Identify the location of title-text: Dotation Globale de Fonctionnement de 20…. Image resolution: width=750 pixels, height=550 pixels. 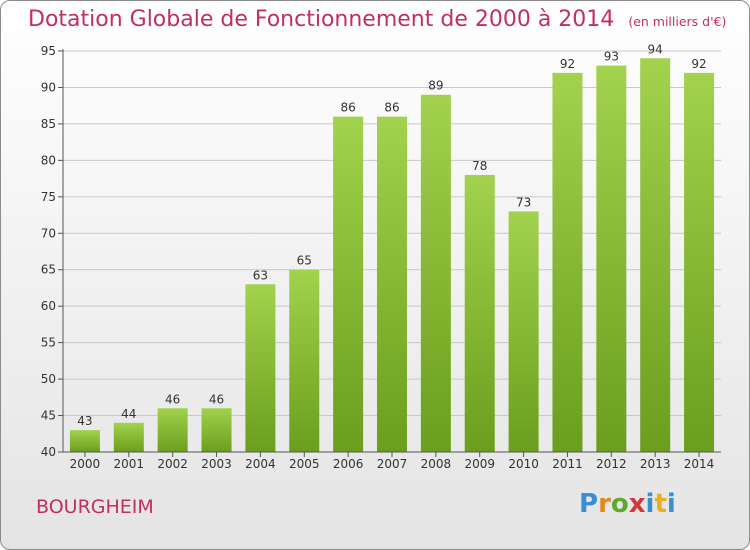
(321, 19).